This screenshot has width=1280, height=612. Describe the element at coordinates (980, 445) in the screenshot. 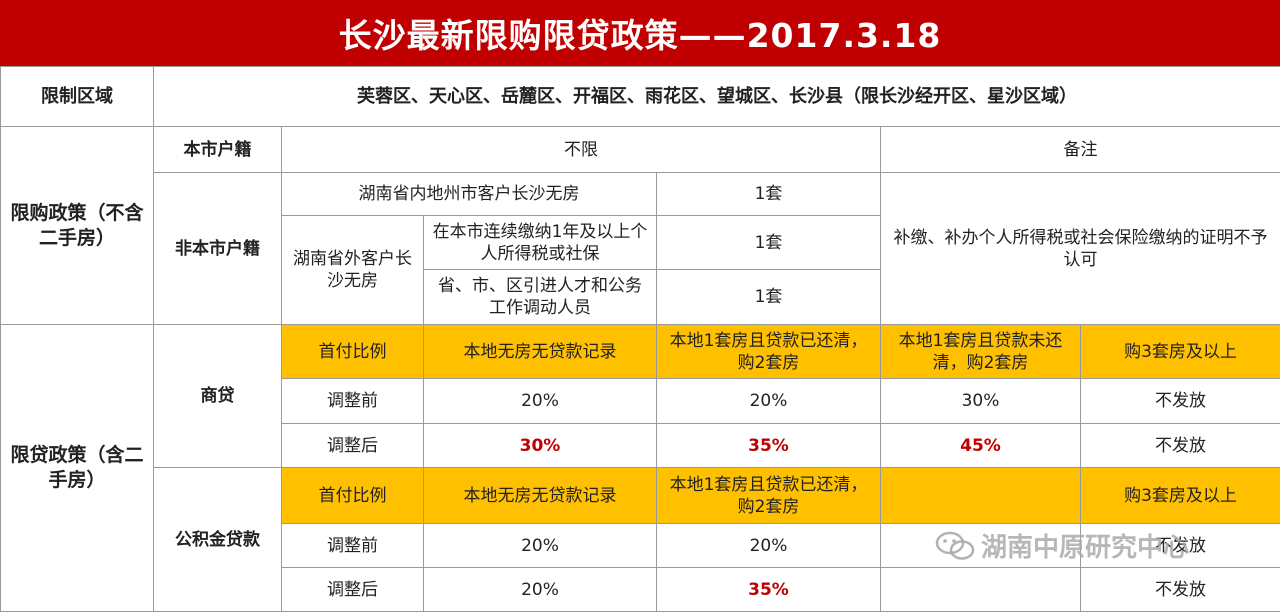

I see `table-cell: 45%` at that location.